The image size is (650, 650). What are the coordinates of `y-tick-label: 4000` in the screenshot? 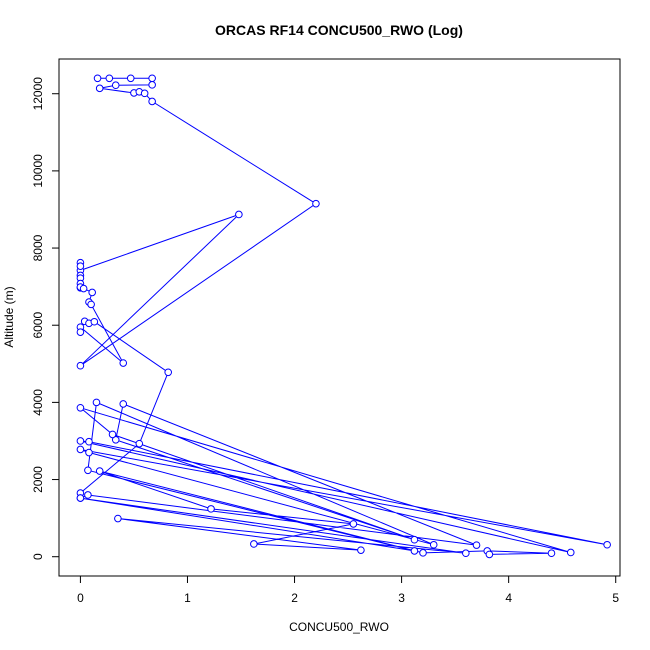 It's located at (38, 402).